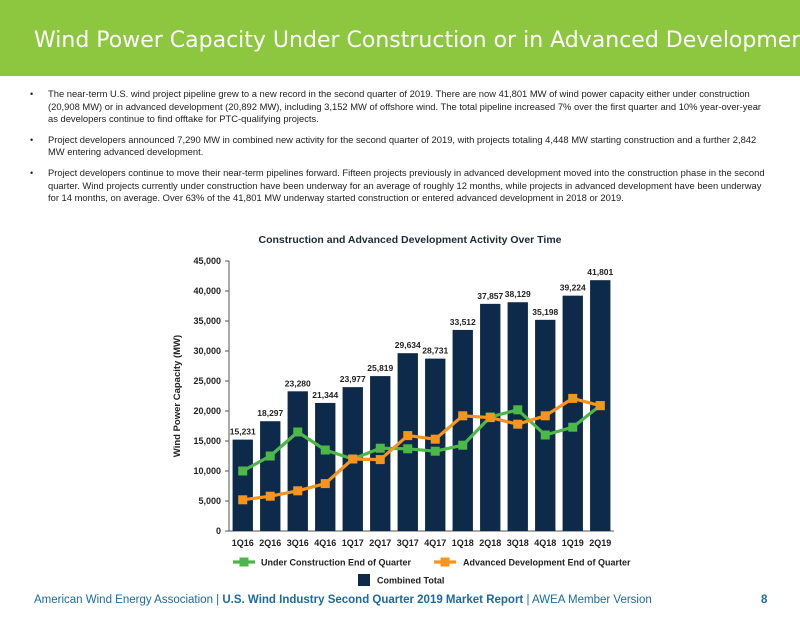 The image size is (800, 619). What do you see at coordinates (490, 543) in the screenshot?
I see `x-tick-label: 2Q18` at bounding box center [490, 543].